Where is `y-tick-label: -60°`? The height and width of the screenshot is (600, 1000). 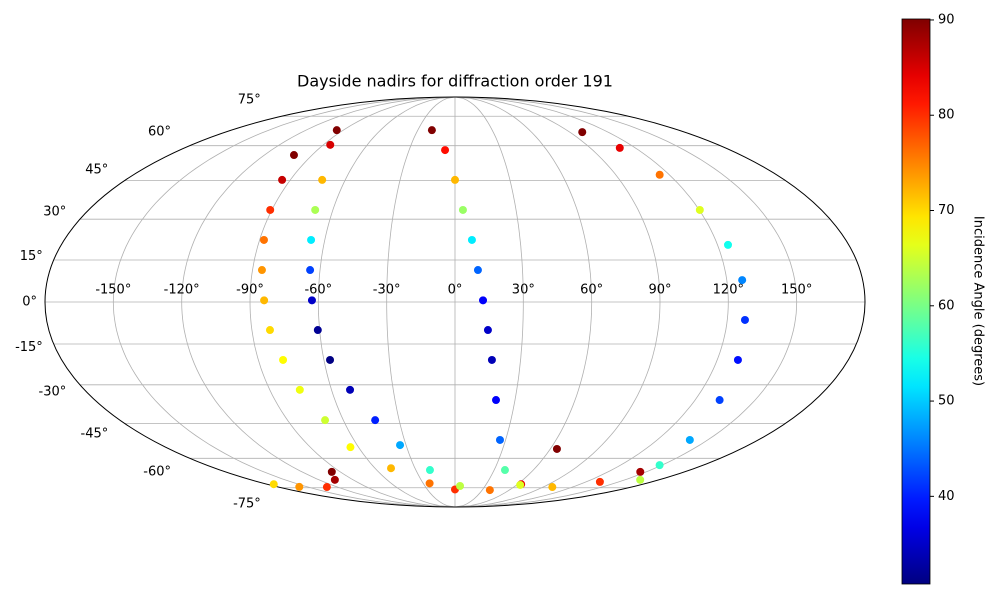 y-tick-label: -60° is located at coordinates (157, 472).